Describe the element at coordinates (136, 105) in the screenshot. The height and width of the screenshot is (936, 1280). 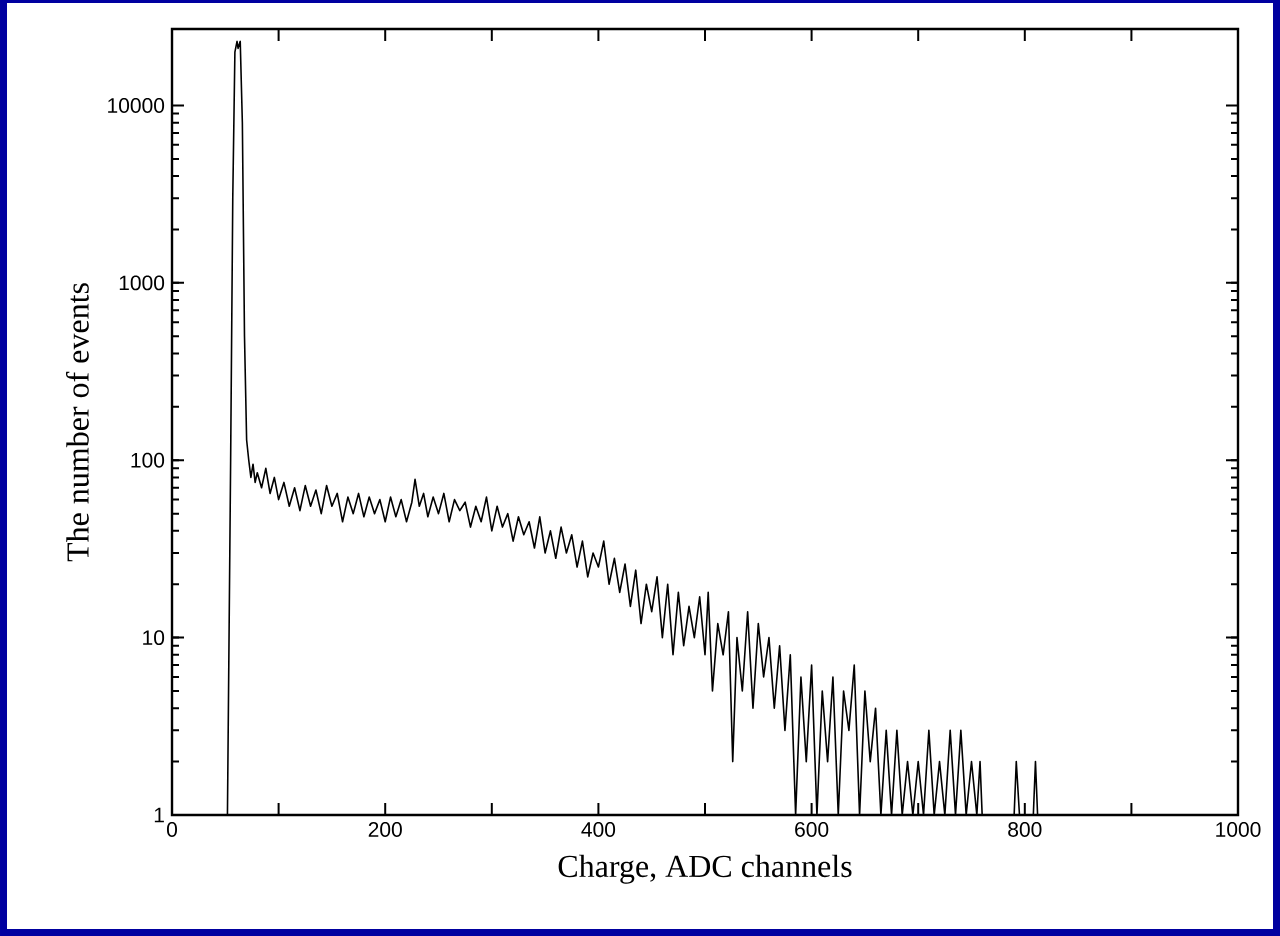
I see `y-tick-label: 10000` at that location.